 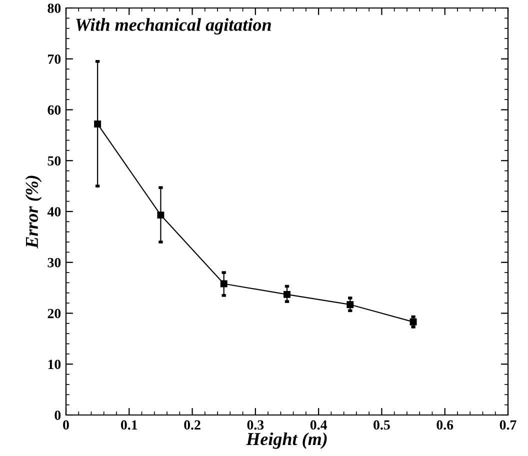 I want to click on x-tick-label: 0.7, so click(x=508, y=425).